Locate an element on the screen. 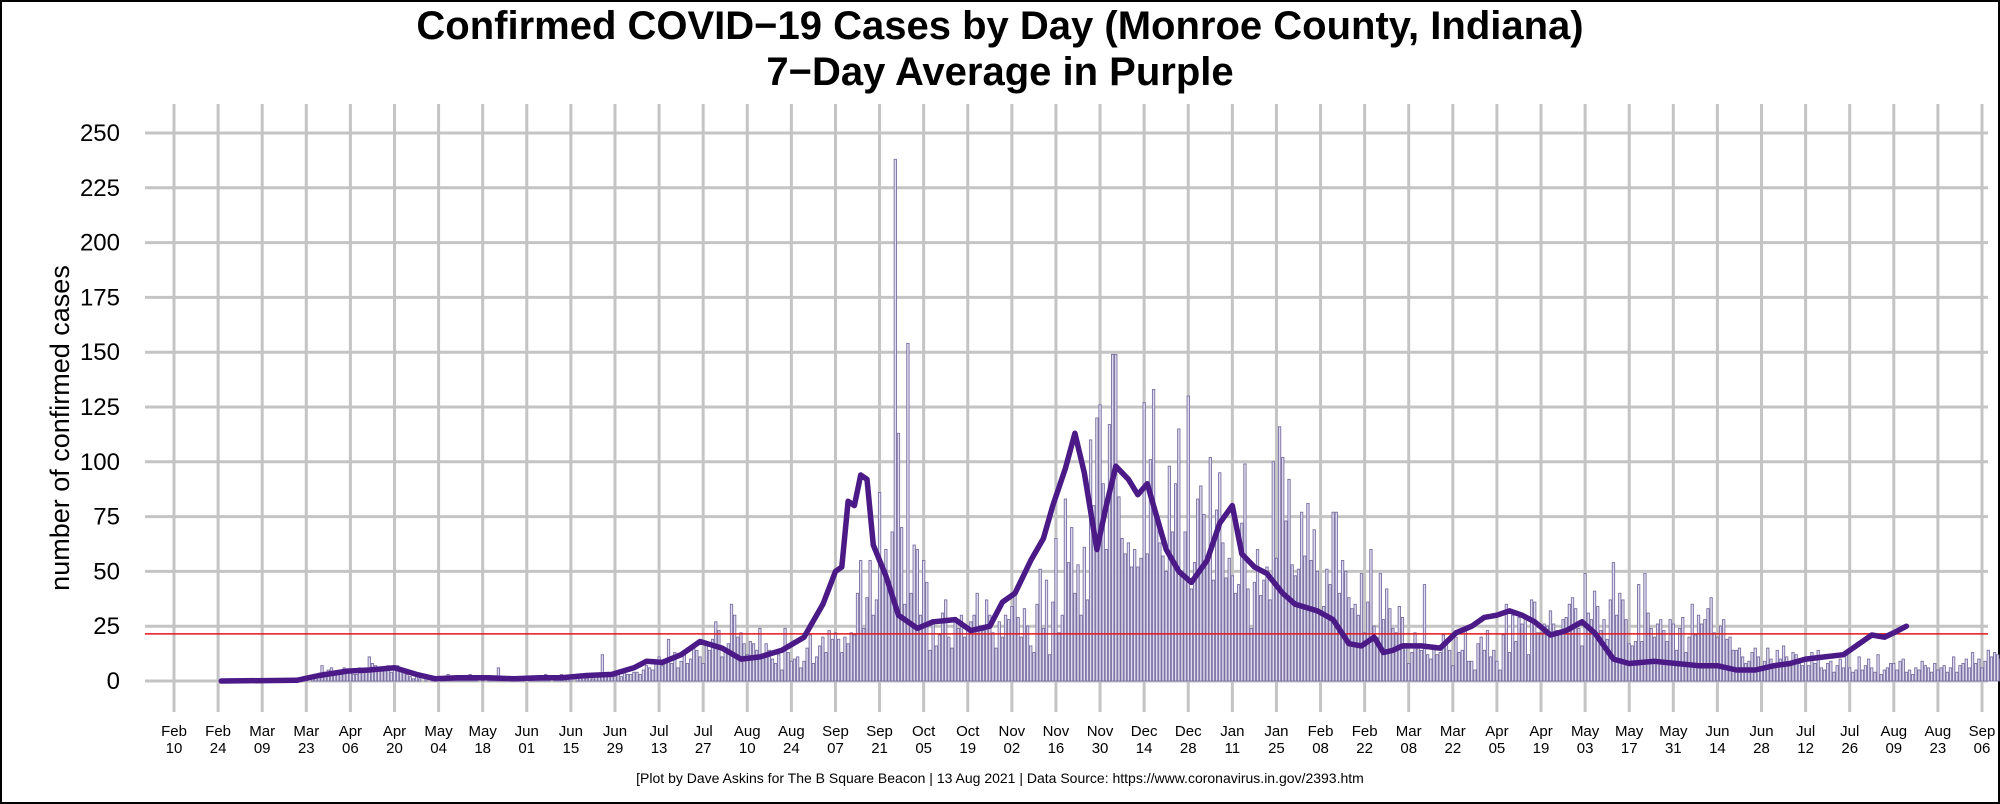 The width and height of the screenshot is (2000, 804). x-tick-month: Dec is located at coordinates (1188, 731).